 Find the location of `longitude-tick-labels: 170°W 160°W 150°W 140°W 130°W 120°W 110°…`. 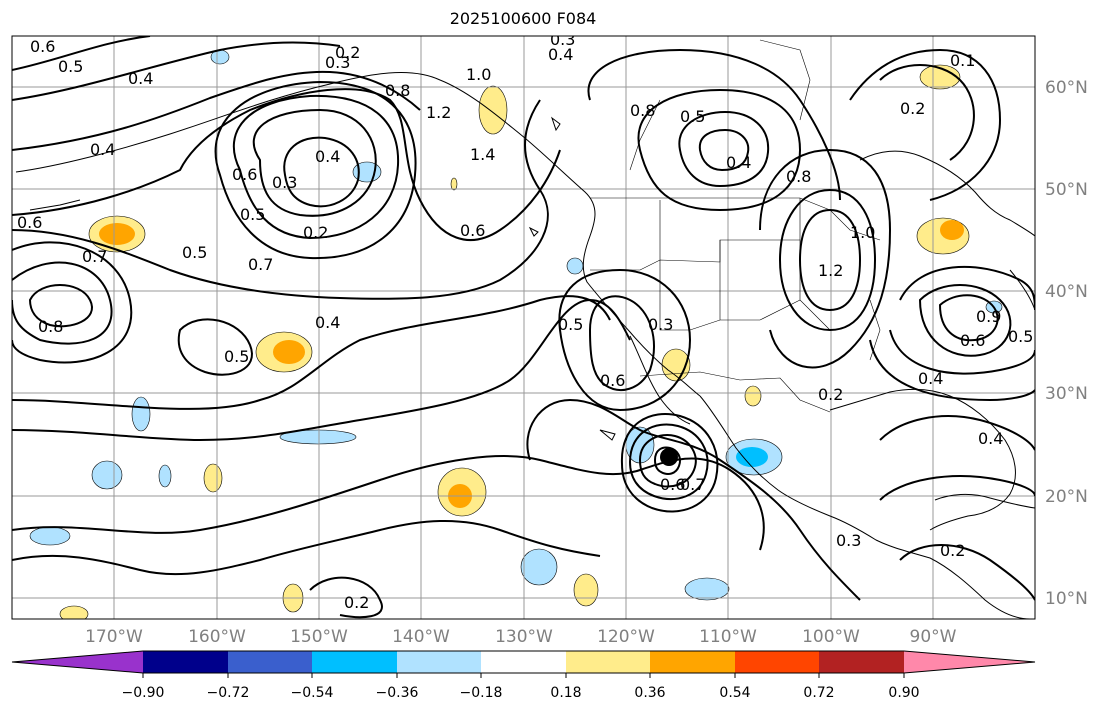

longitude-tick-labels: 170°W 160°W 150°W 140°W 130°W 120°W 110°… is located at coordinates (521, 637).